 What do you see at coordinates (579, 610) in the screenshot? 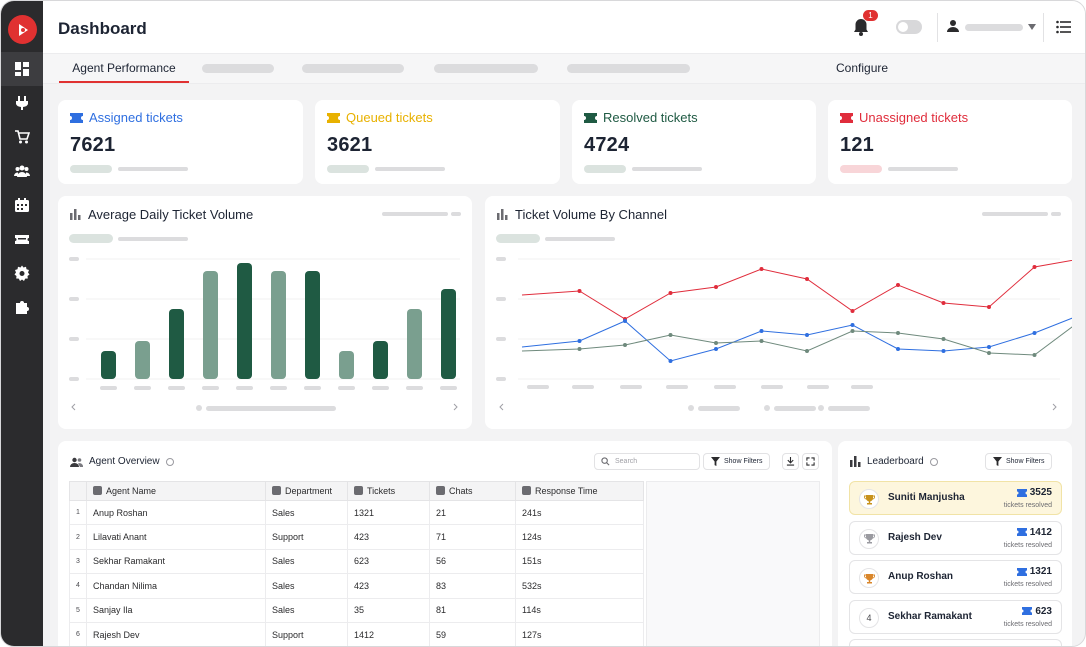
I see `response-time-cell: 114s` at bounding box center [579, 610].